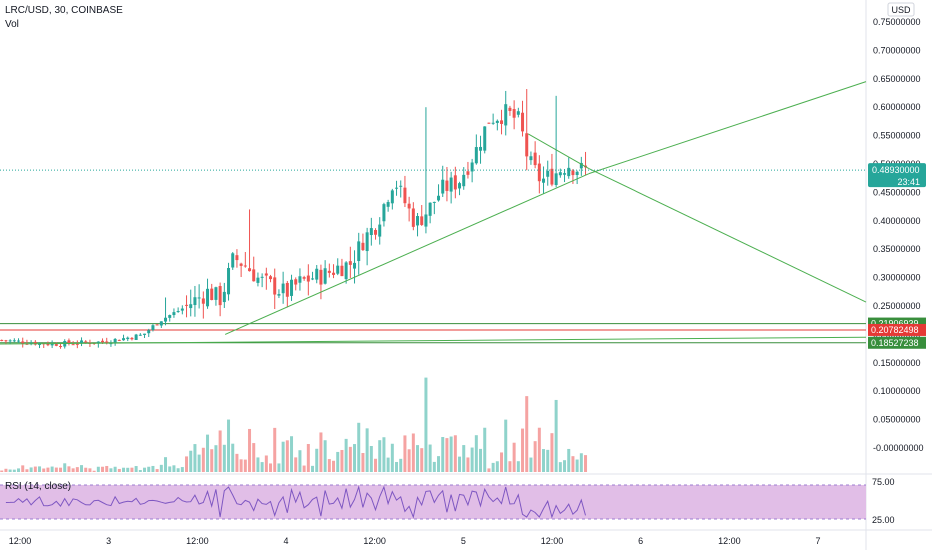 The image size is (932, 550). I want to click on rsi-upper-tick: 75.00, so click(883, 482).